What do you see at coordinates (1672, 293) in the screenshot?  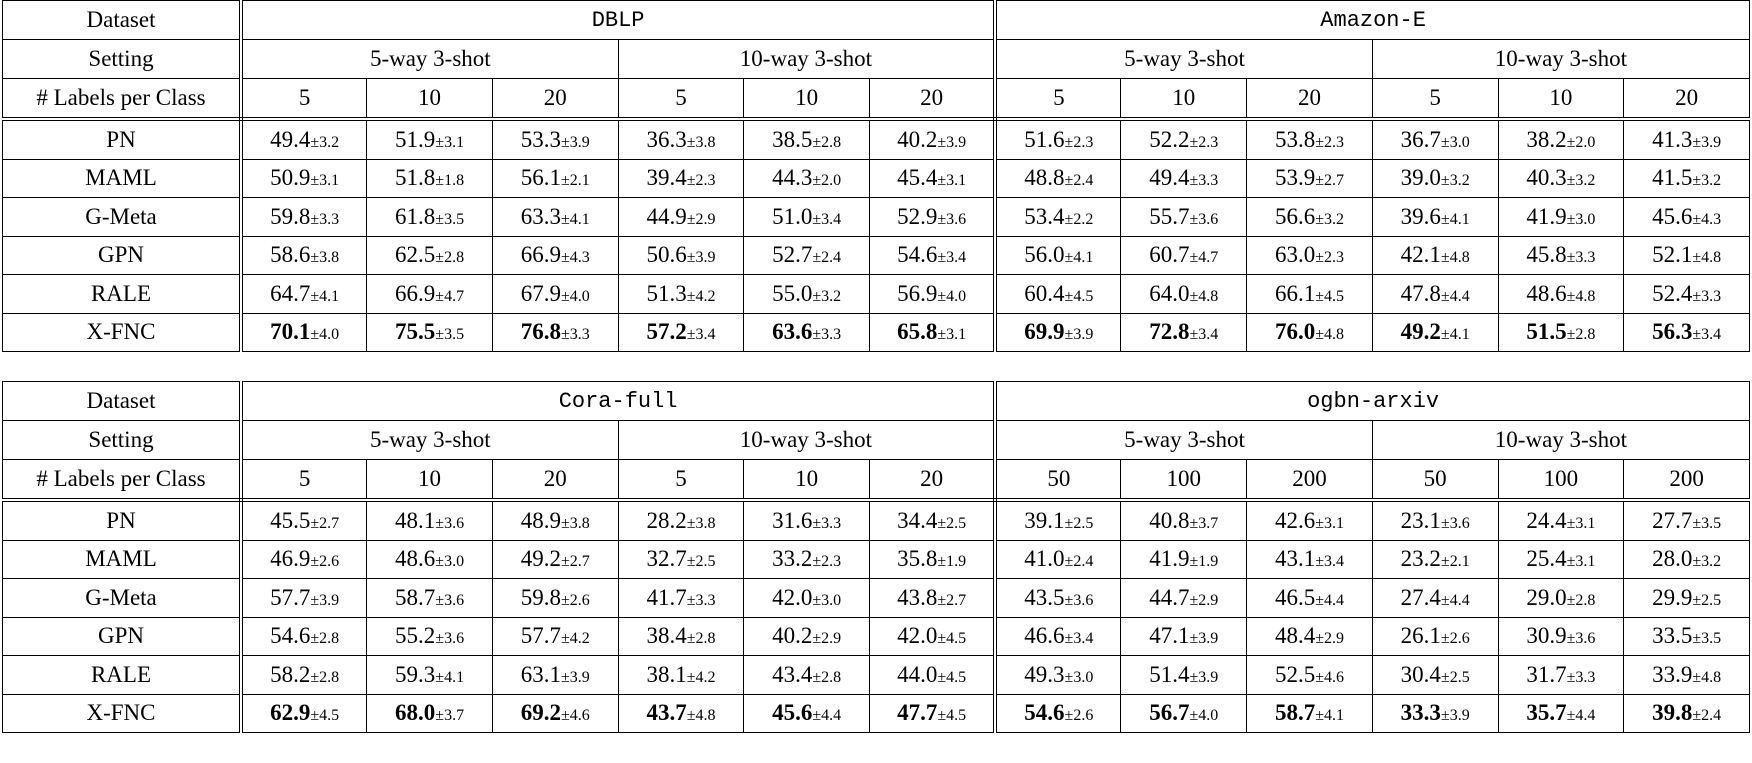 I see `mean-value: 52.4` at bounding box center [1672, 293].